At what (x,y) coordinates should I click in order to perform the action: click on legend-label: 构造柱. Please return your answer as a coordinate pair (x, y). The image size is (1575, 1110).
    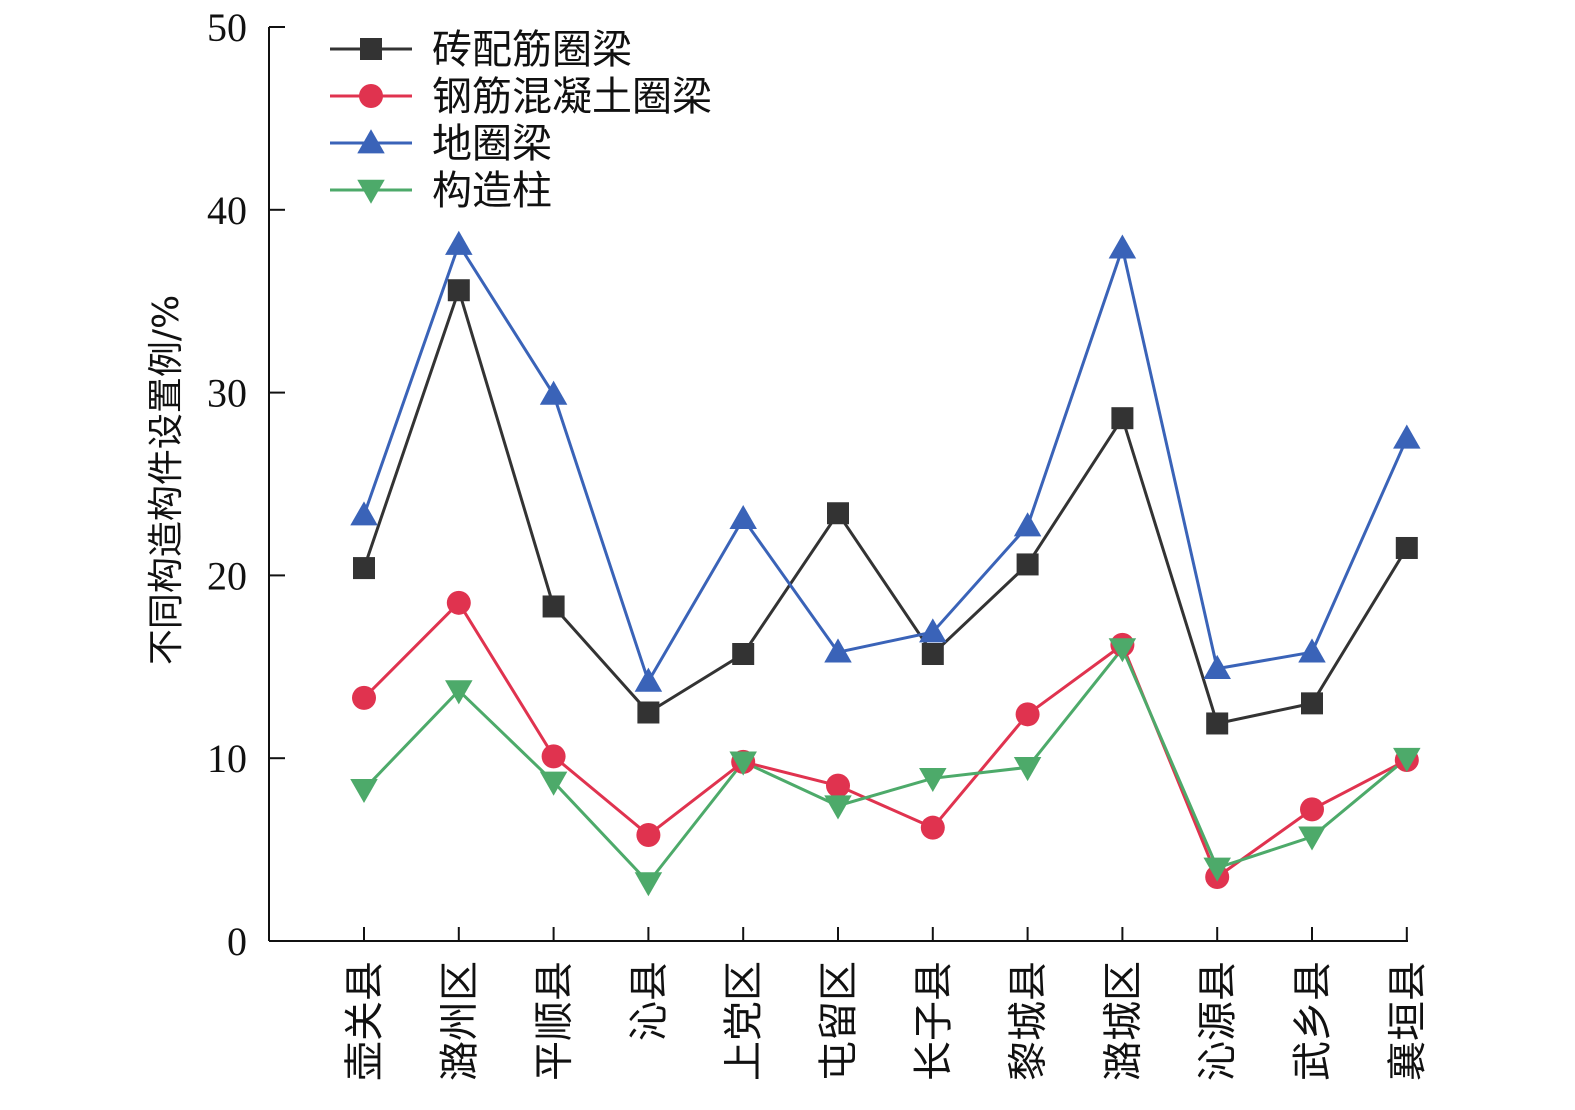
    Looking at the image, I should click on (492, 191).